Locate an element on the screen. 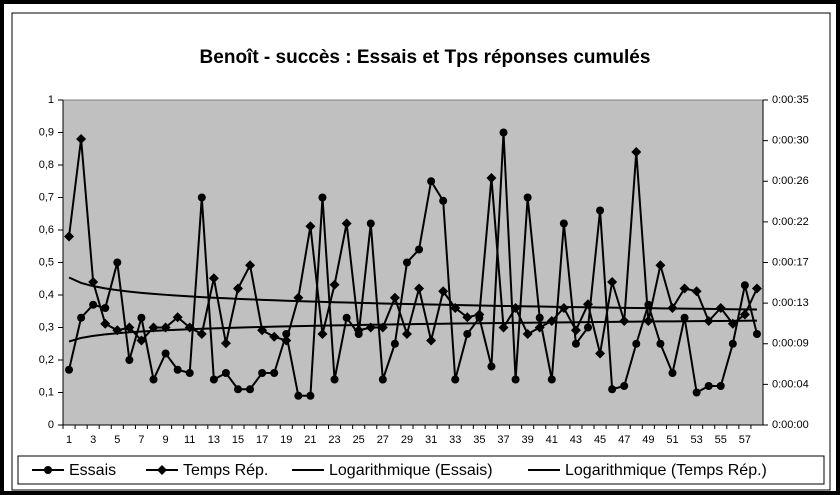 This screenshot has width=840, height=495. y2-tick-label: 0:00:22 is located at coordinates (790, 222).